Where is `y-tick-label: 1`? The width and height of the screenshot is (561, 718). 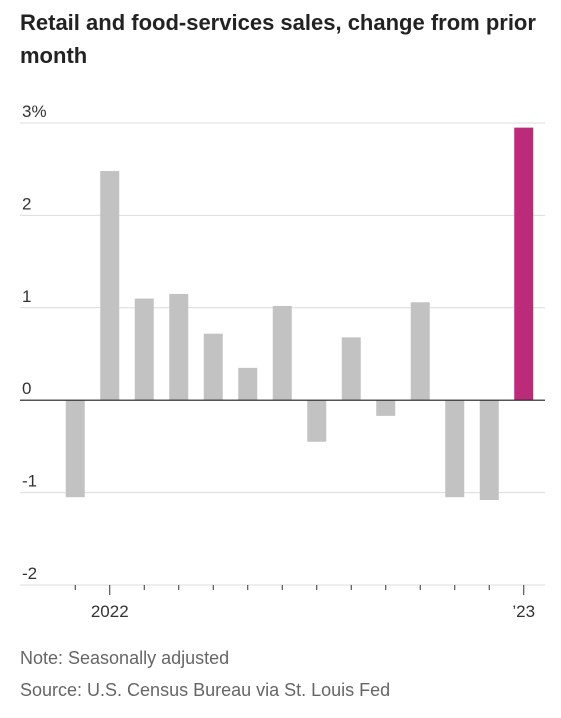 y-tick-label: 1 is located at coordinates (26, 296).